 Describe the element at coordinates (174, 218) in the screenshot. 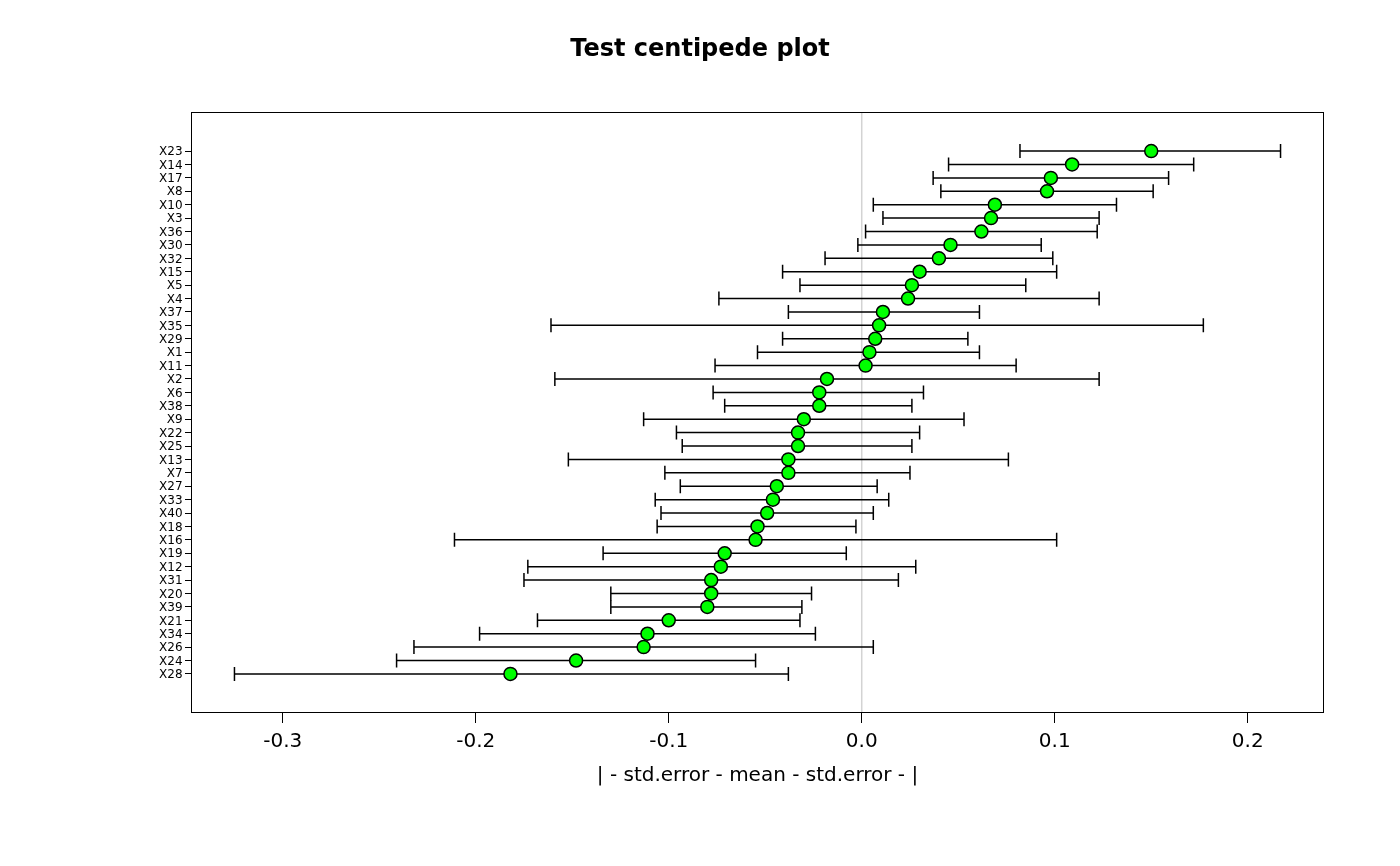

I see `y-tick-label: X3` at that location.